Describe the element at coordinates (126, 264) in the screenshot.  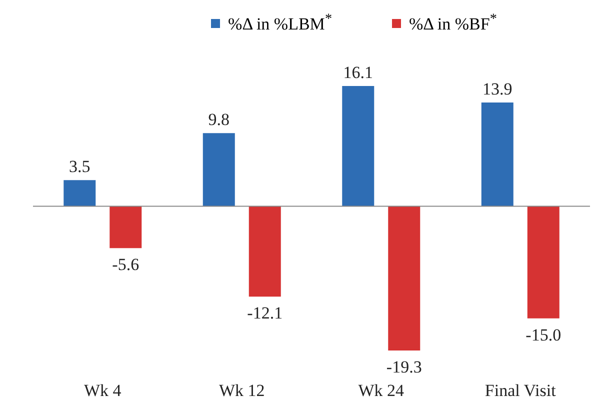
I see `data-label: -5.6` at that location.